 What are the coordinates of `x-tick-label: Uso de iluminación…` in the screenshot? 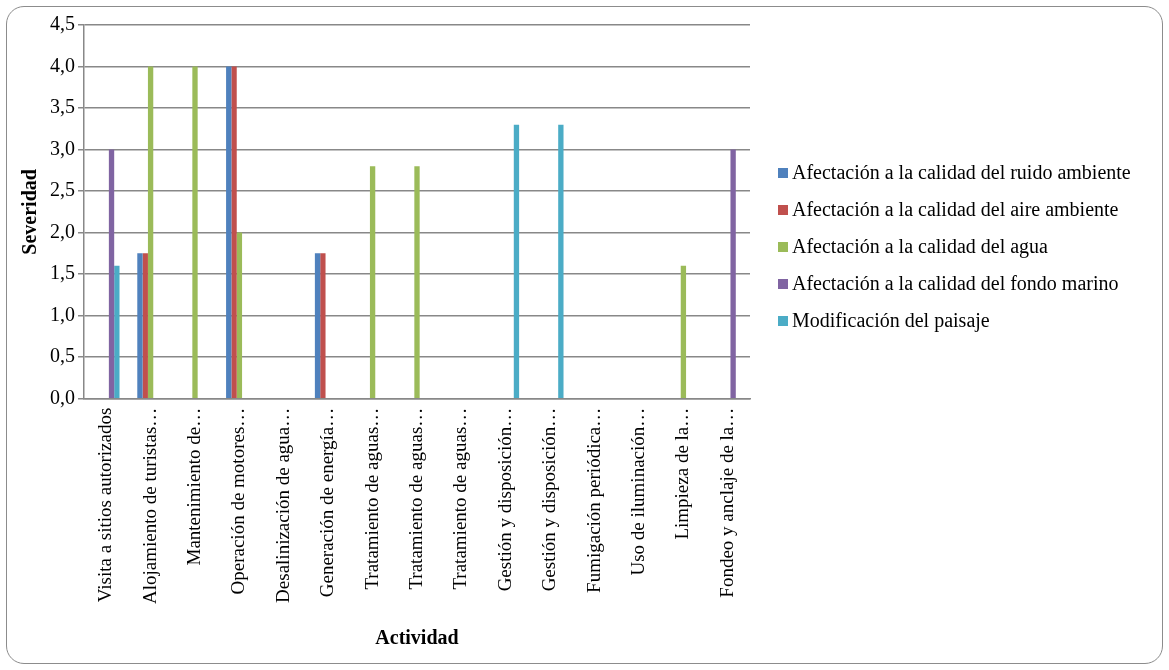 It's located at (637, 491).